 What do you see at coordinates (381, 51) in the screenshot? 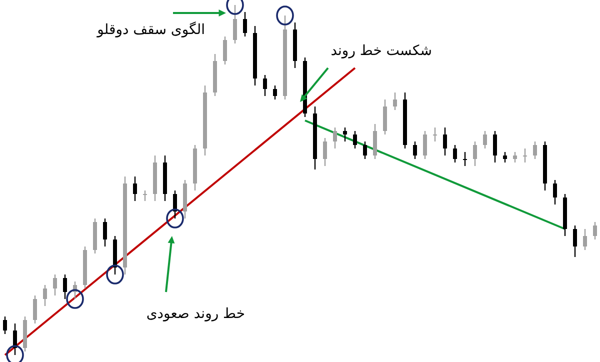
I see `annotation: شکست خط روند` at bounding box center [381, 51].